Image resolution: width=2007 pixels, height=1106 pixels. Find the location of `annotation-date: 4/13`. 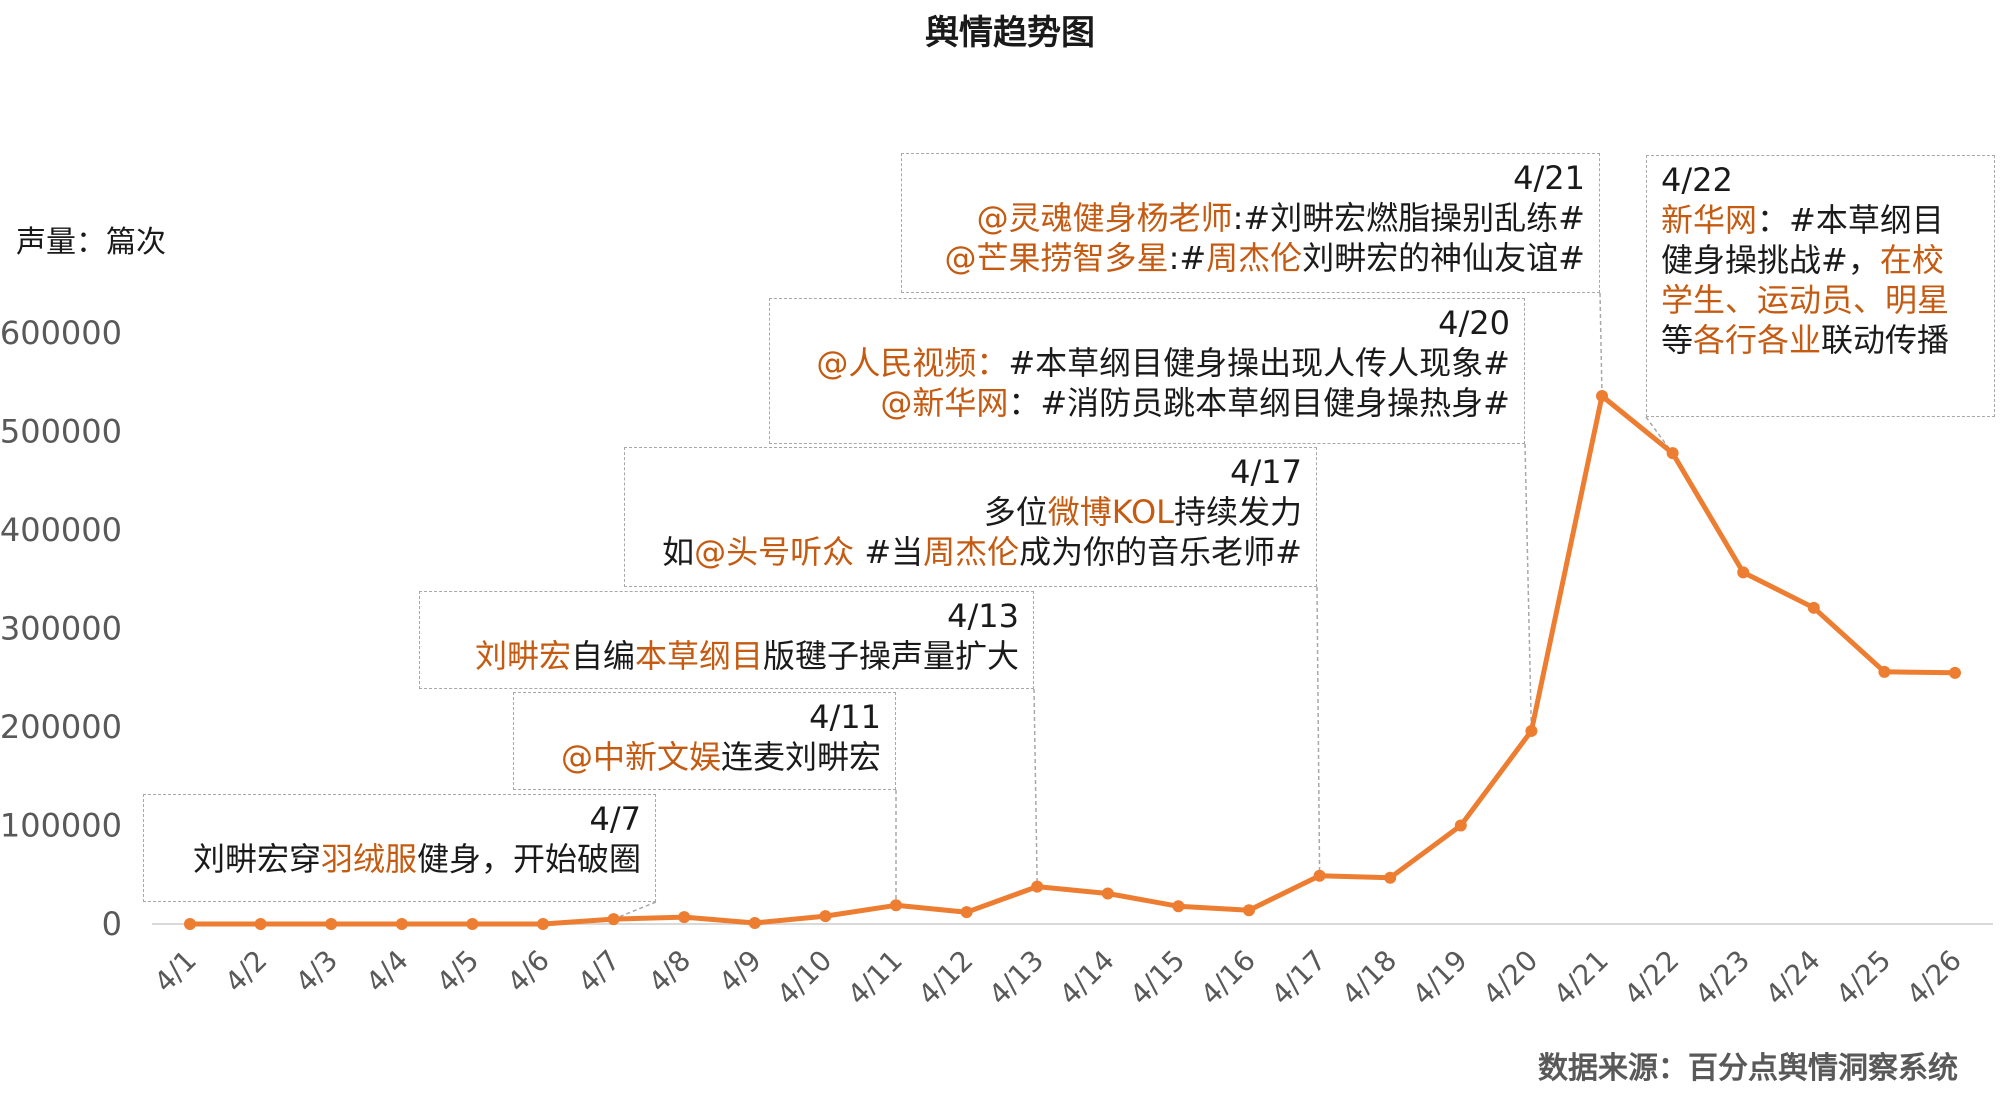

annotation-date: 4/13 is located at coordinates (983, 616).